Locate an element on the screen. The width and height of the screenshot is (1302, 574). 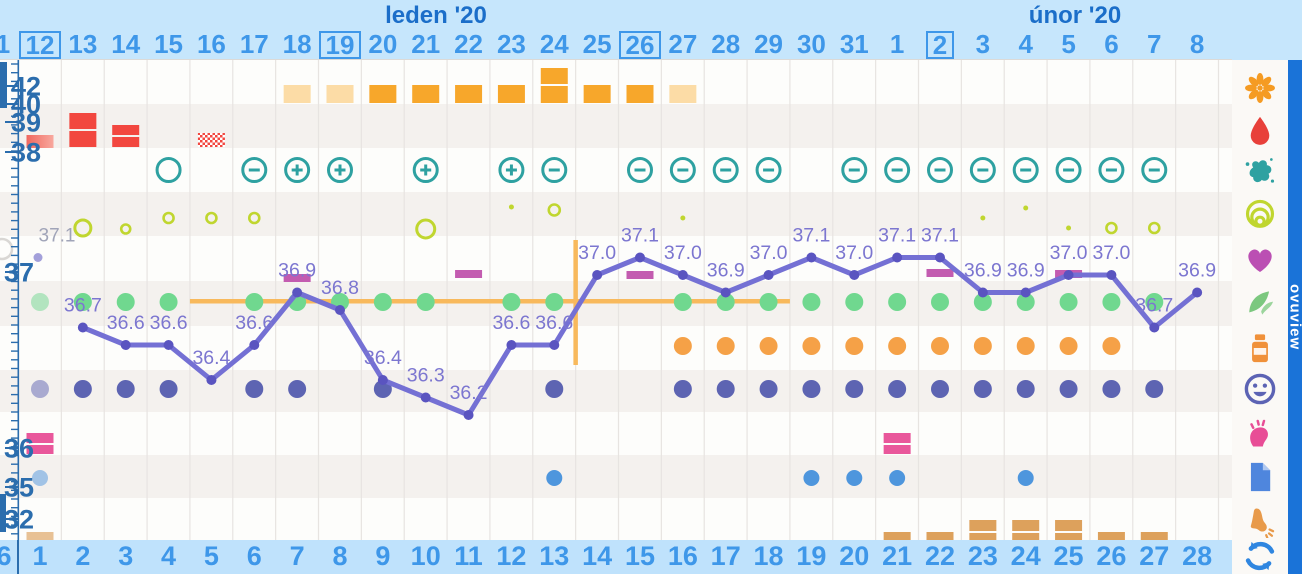
cycle-day-cell-partial: 6 is located at coordinates (6, 556).